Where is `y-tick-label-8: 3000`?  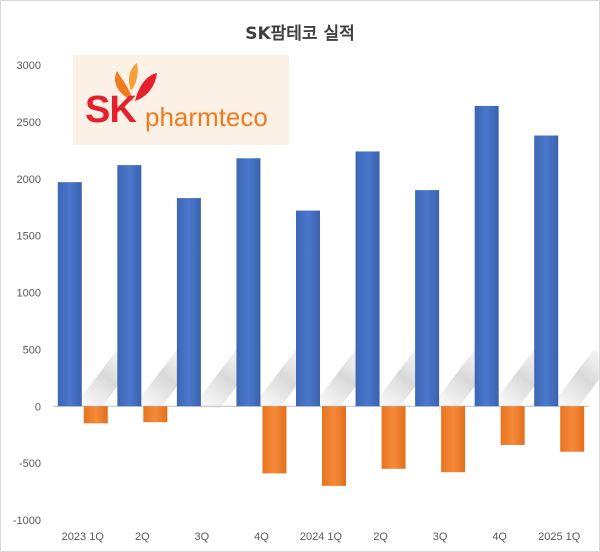
y-tick-label-8: 3000 is located at coordinates (29, 66).